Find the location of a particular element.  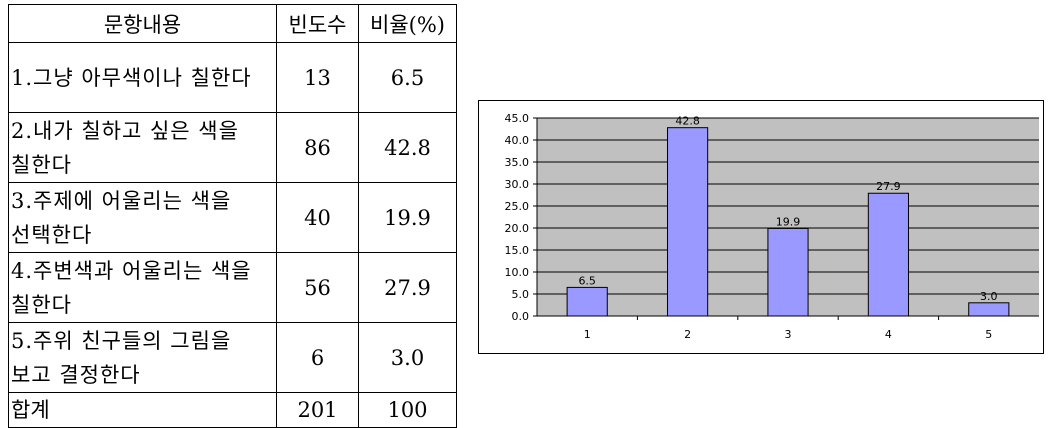

row-item-text: 2.내가 칠하고 싶은 색을 칠한다 is located at coordinates (125, 147).